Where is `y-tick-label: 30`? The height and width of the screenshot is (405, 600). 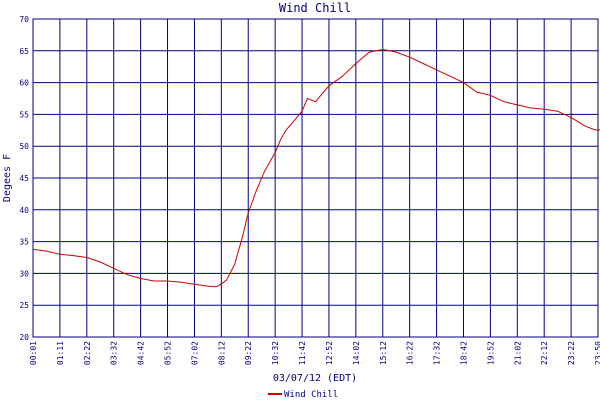 y-tick-label: 30 is located at coordinates (24, 273).